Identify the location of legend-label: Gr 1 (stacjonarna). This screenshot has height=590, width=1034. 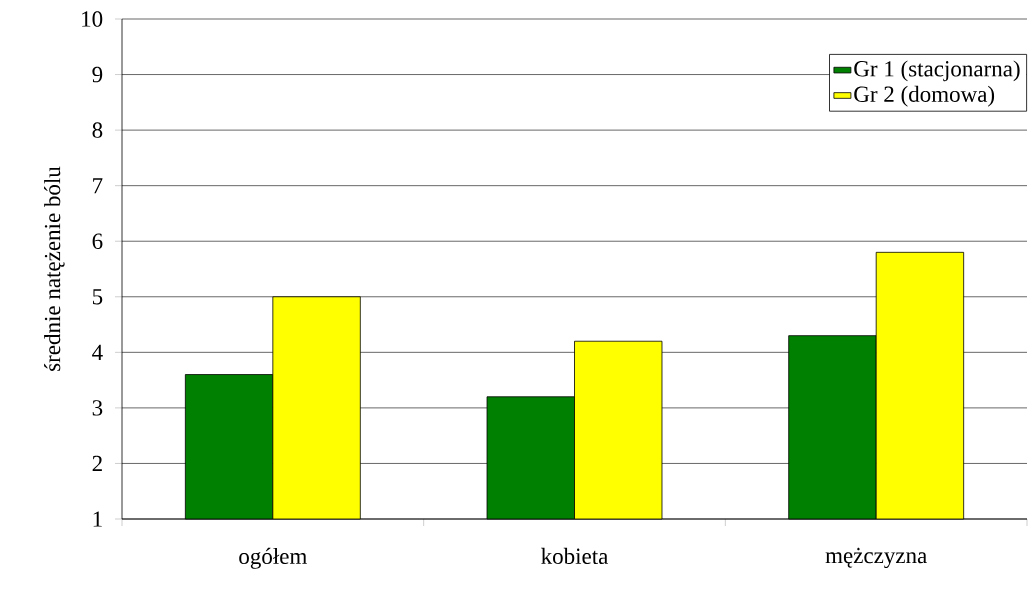
(937, 71).